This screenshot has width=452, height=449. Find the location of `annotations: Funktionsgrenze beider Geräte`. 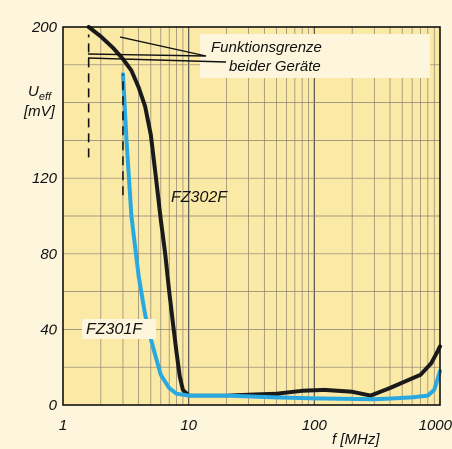

annotations: Funktionsgrenze beider Geräte is located at coordinates (258, 56).